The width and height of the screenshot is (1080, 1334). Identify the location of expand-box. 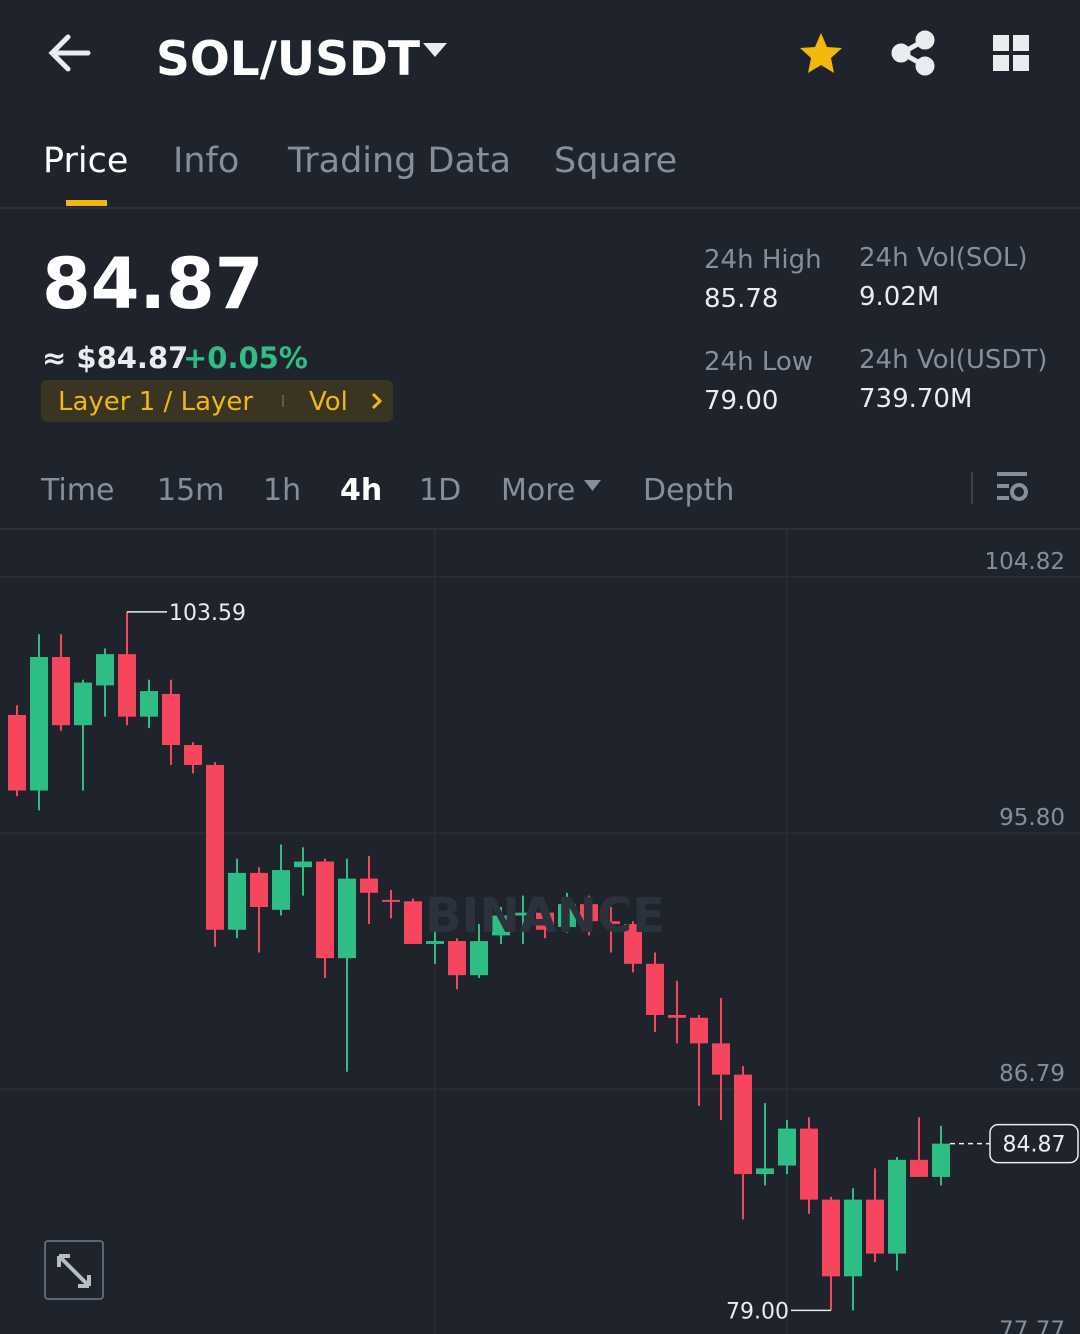
(74, 1270).